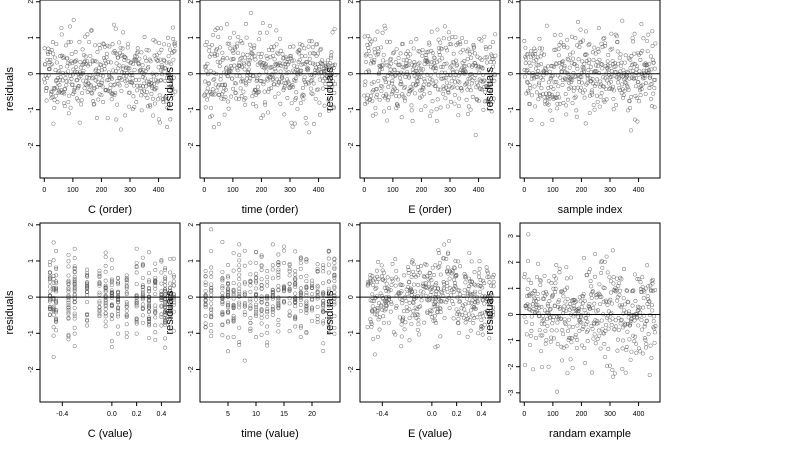  What do you see at coordinates (430, 80) in the screenshot?
I see `points-group` at bounding box center [430, 80].